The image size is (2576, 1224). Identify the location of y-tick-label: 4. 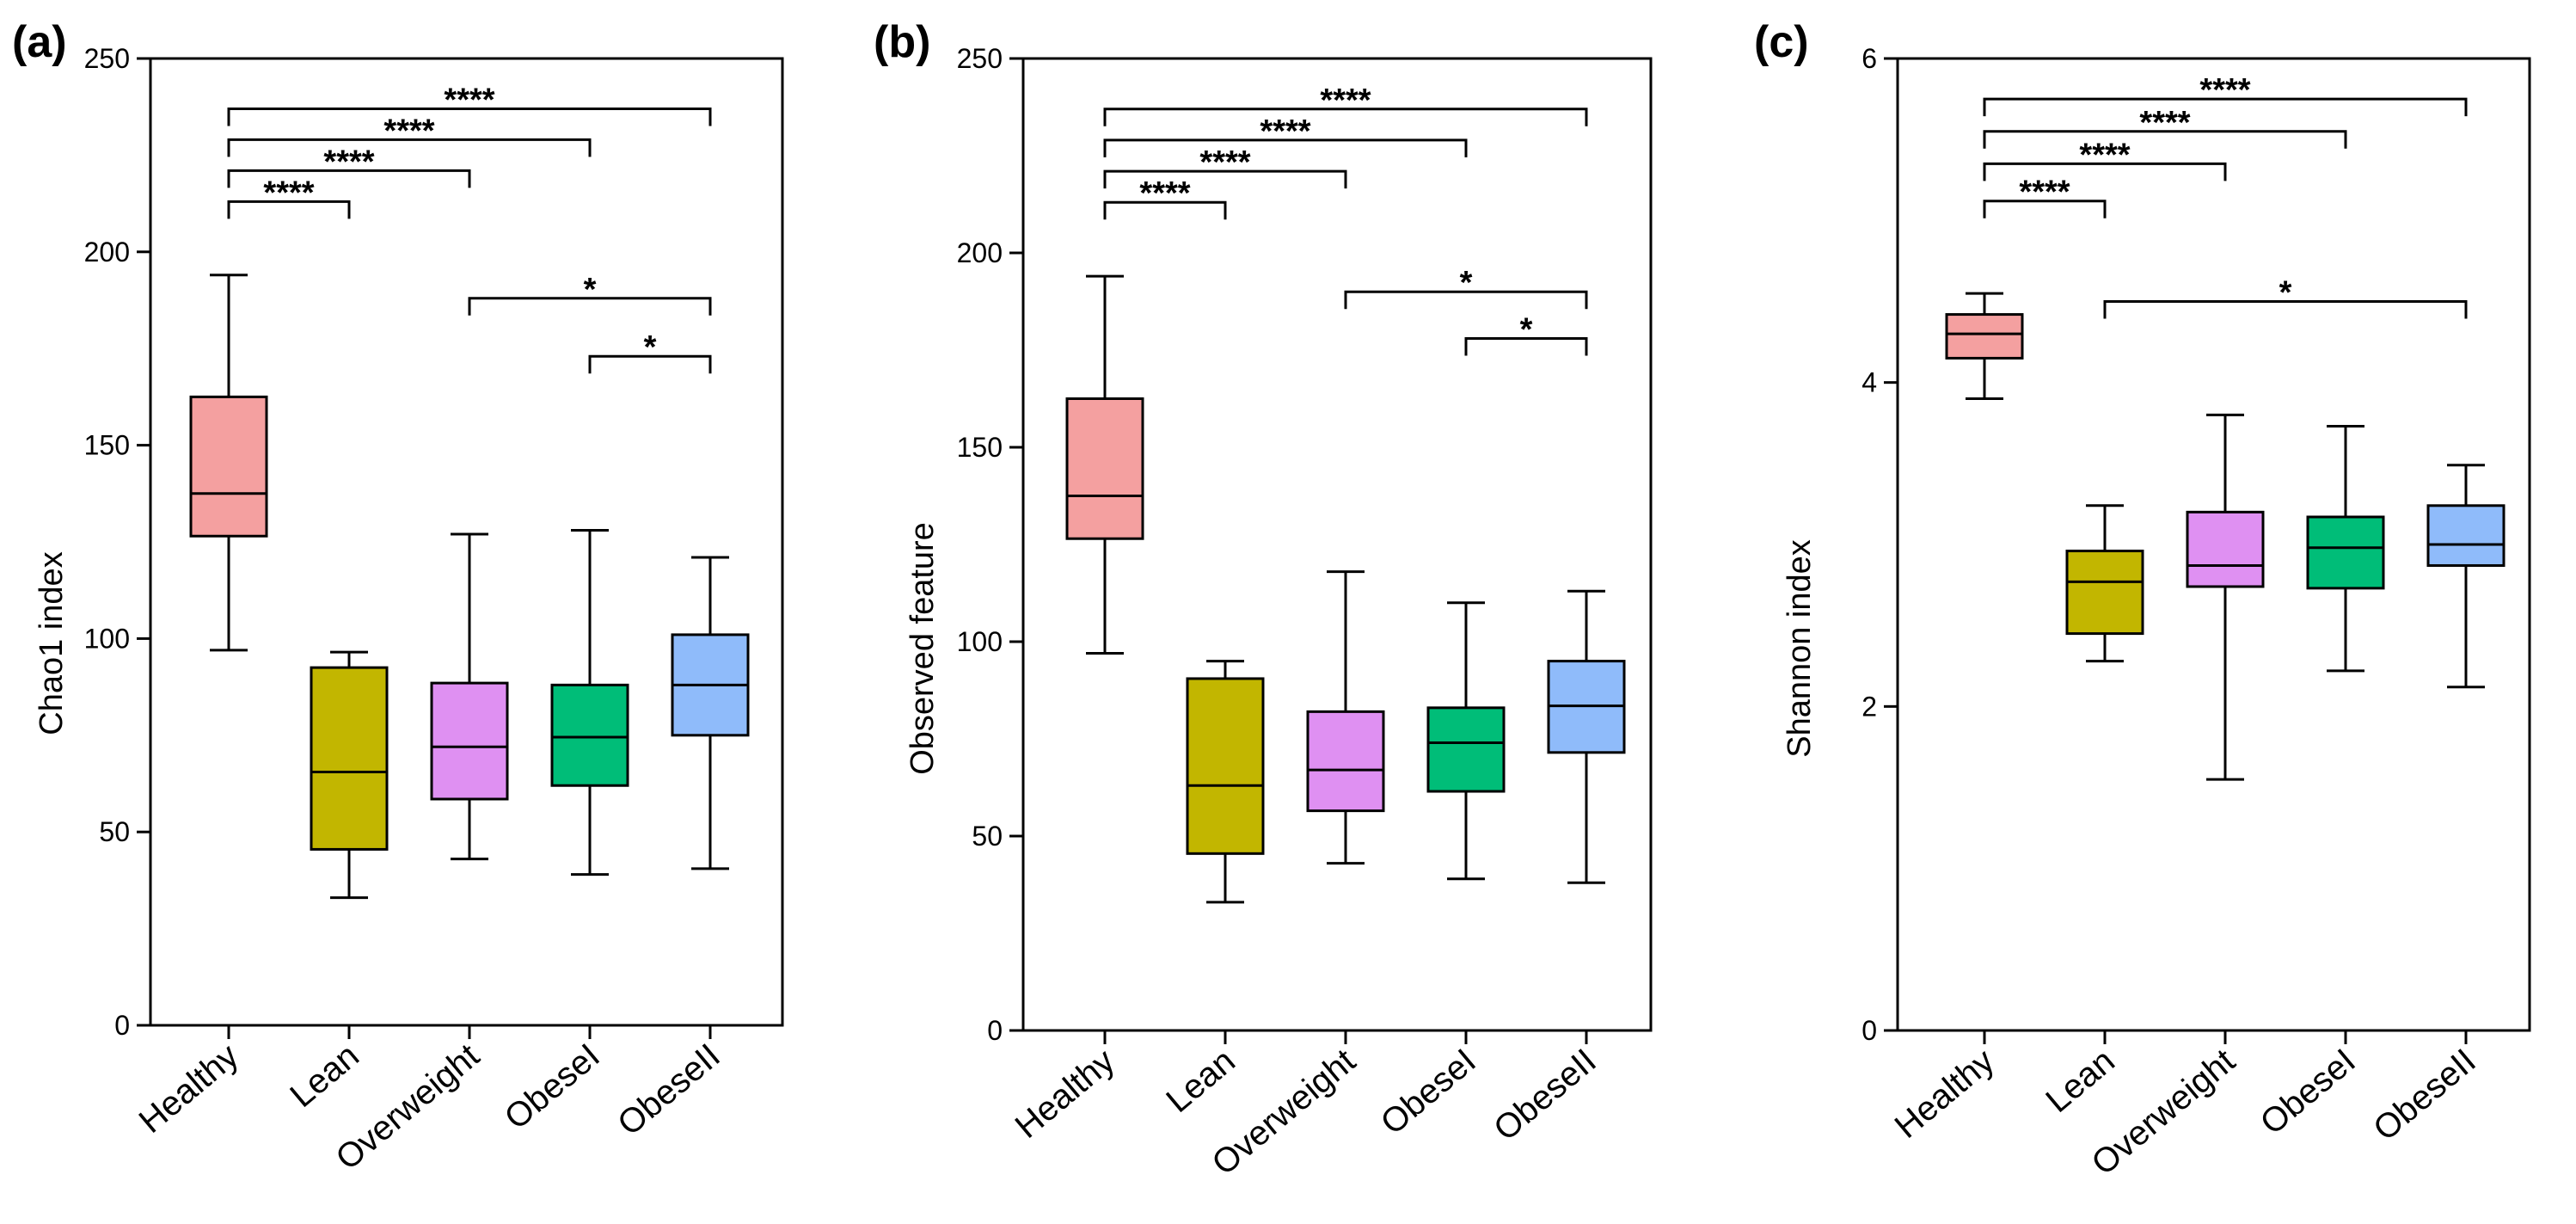
(1869, 383).